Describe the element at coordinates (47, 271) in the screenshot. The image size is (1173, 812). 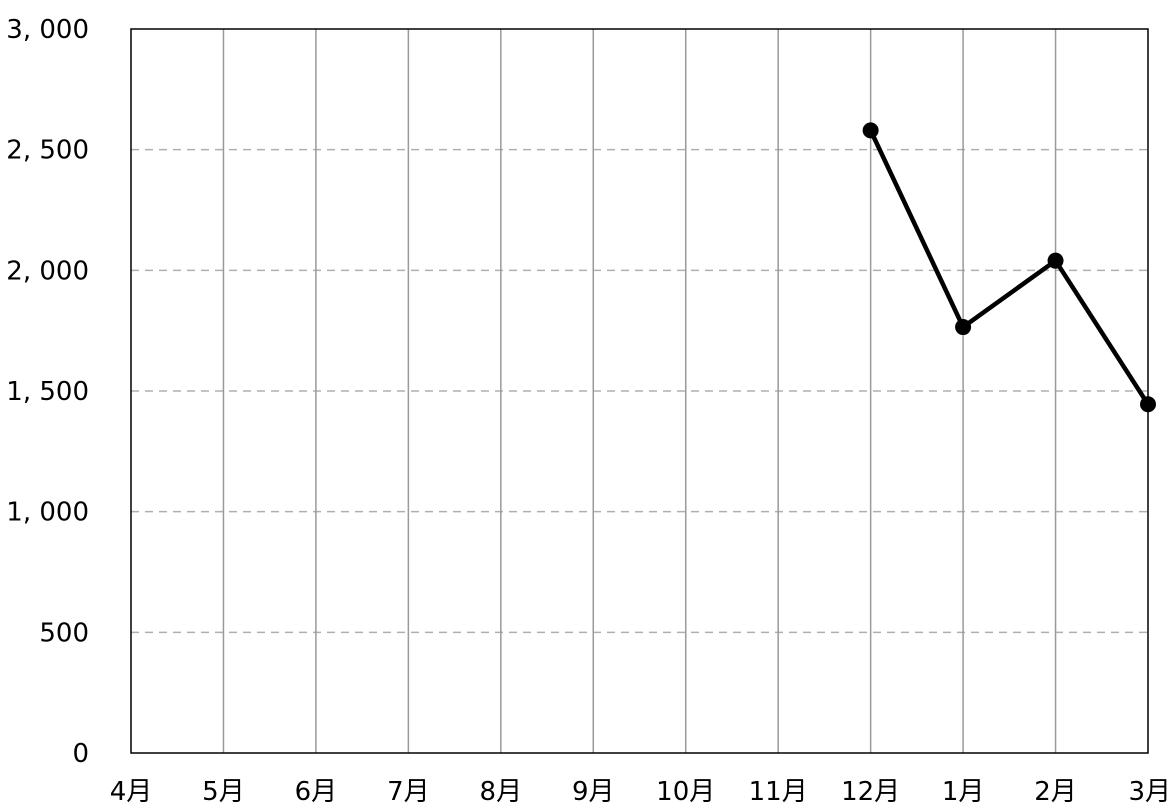
I see `y-tick-label: 2, 000` at that location.